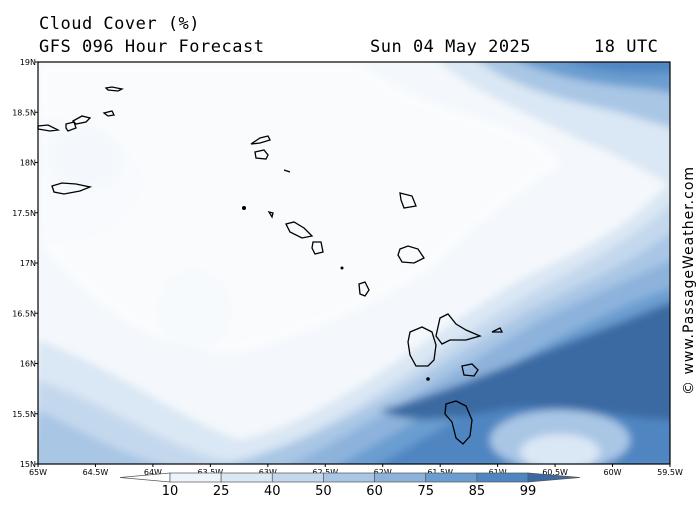 The height and width of the screenshot is (525, 700). What do you see at coordinates (336, 293) in the screenshot?
I see `islet-dots` at bounding box center [336, 293].